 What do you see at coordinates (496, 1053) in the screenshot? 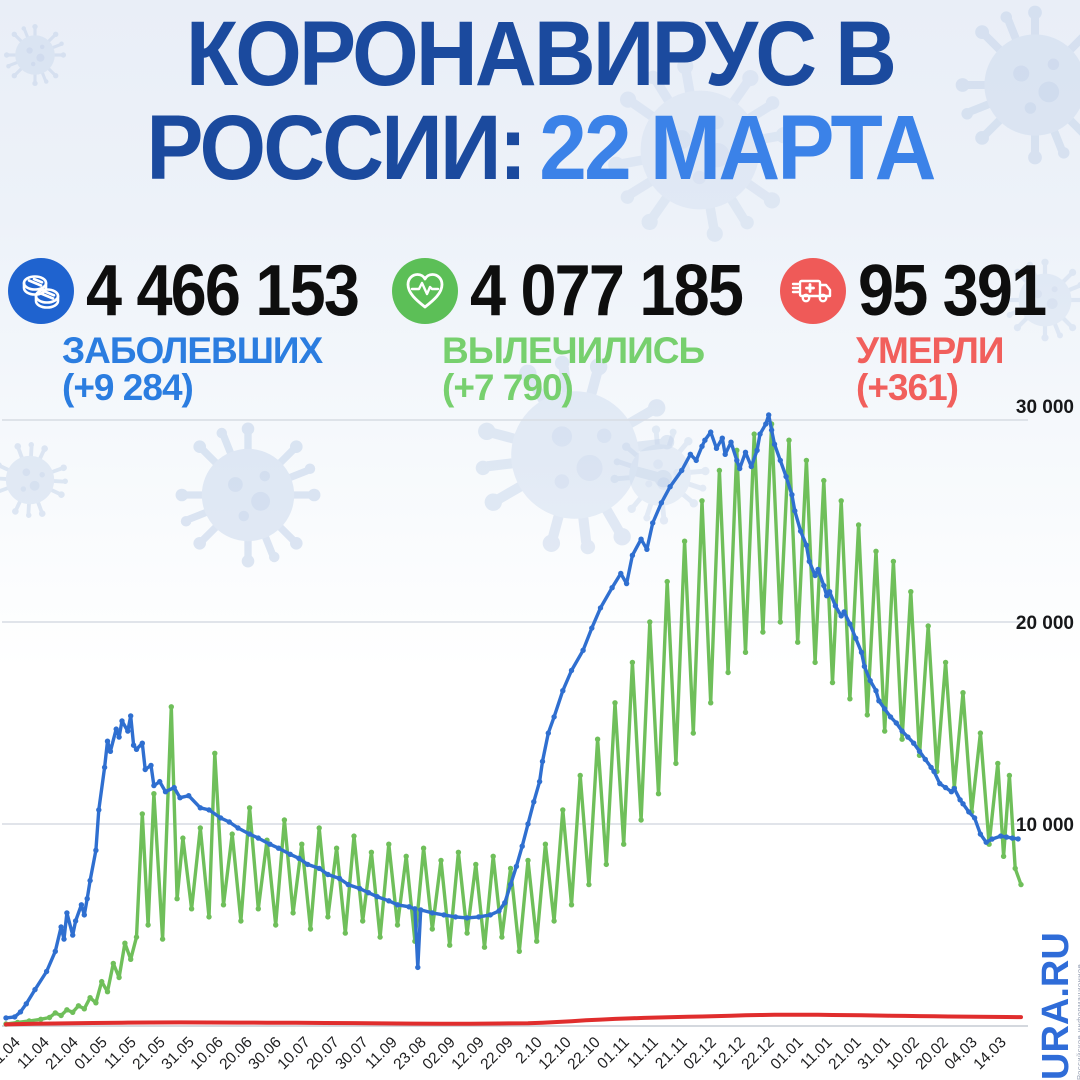
I see `x-axis-label: 22.09` at bounding box center [496, 1053].